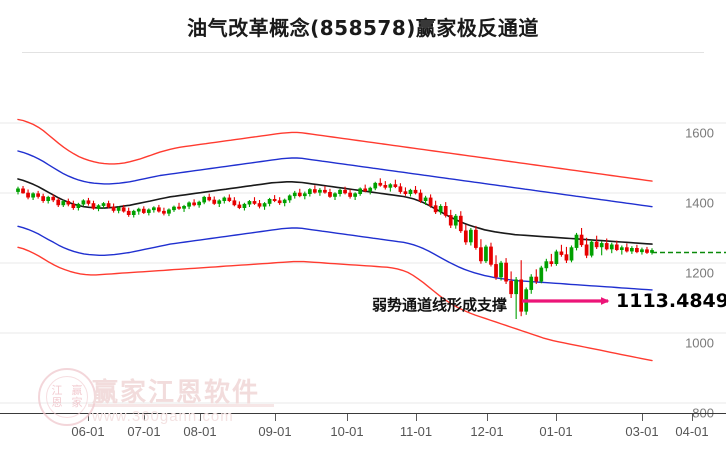 This screenshot has height=450, width=726. What do you see at coordinates (699, 203) in the screenshot?
I see `y-tick-label-1400: 1400` at bounding box center [699, 203].